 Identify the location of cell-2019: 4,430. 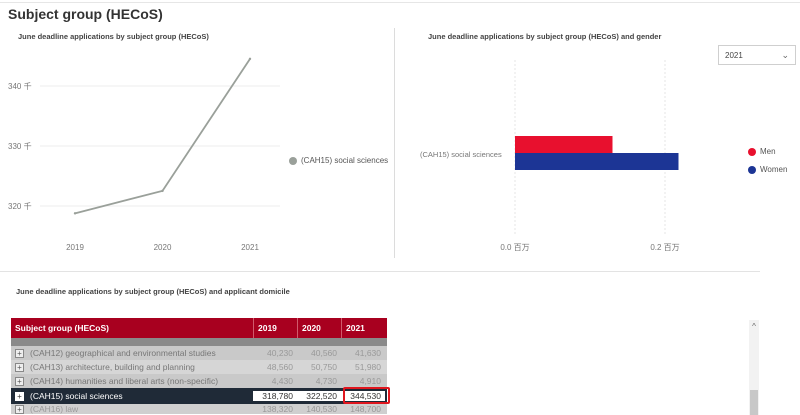
(282, 381).